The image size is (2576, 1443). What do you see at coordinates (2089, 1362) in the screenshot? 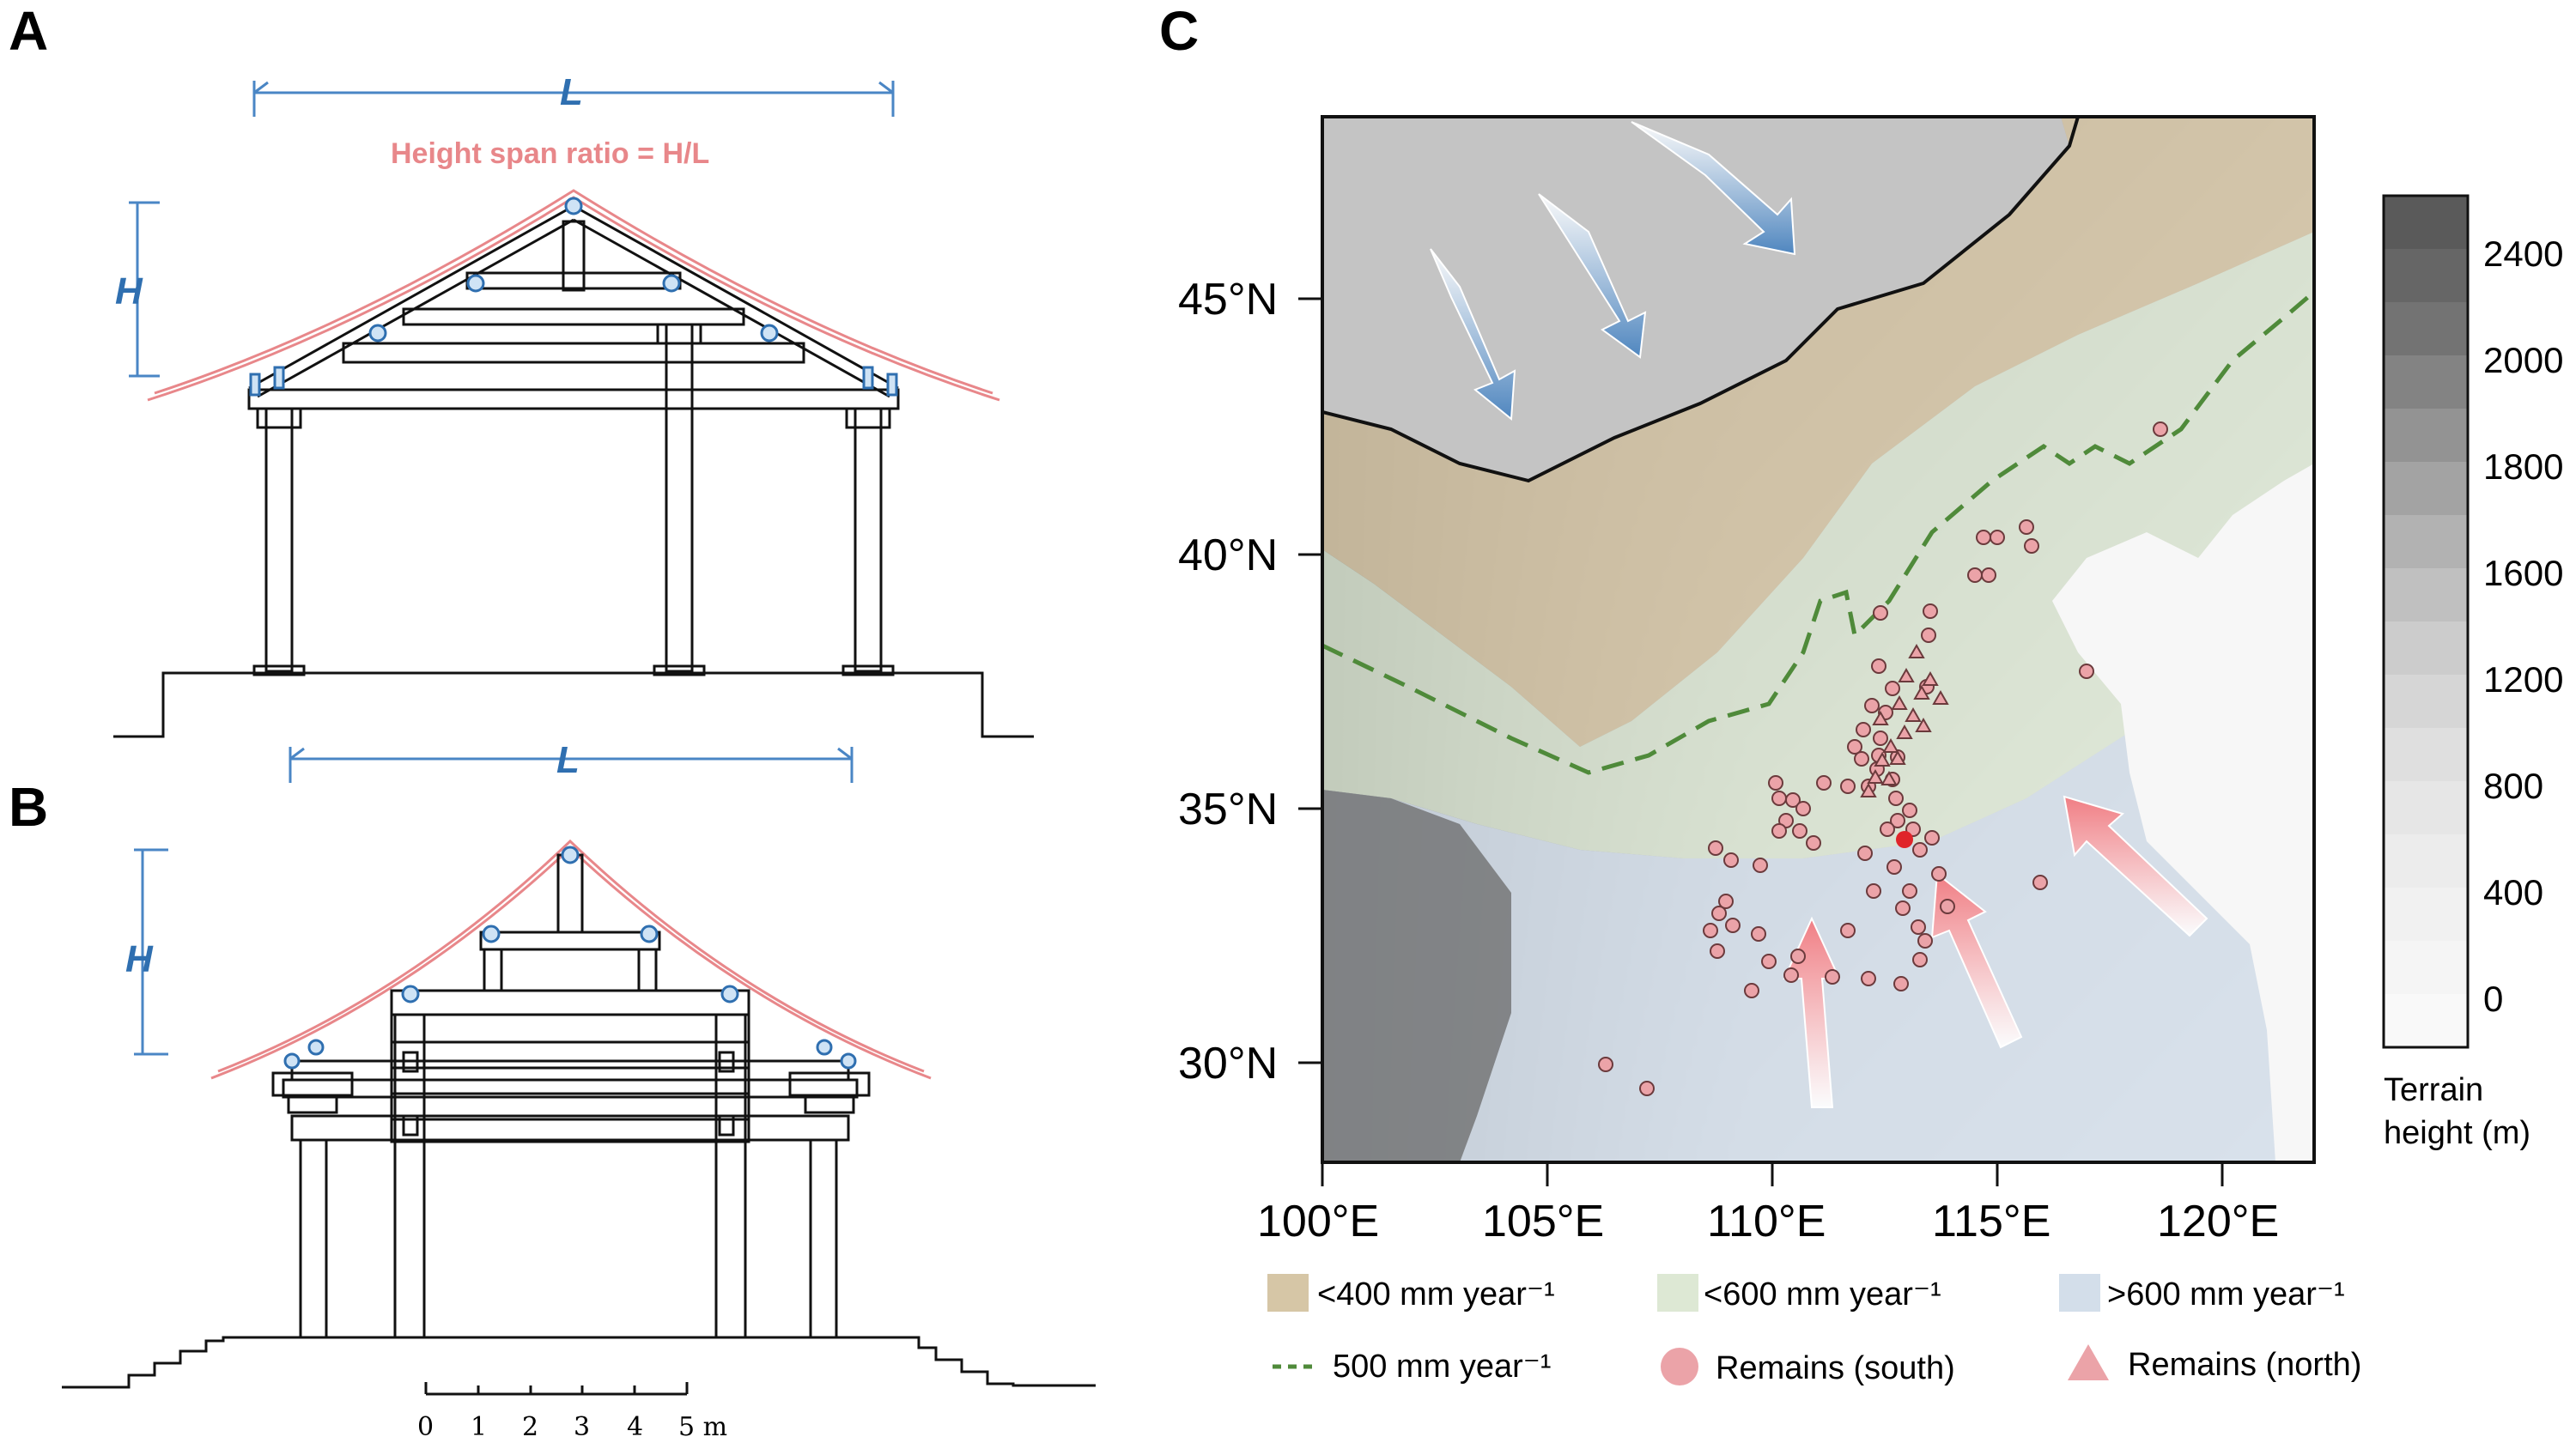
I see `legend-remains-north-marker` at bounding box center [2089, 1362].